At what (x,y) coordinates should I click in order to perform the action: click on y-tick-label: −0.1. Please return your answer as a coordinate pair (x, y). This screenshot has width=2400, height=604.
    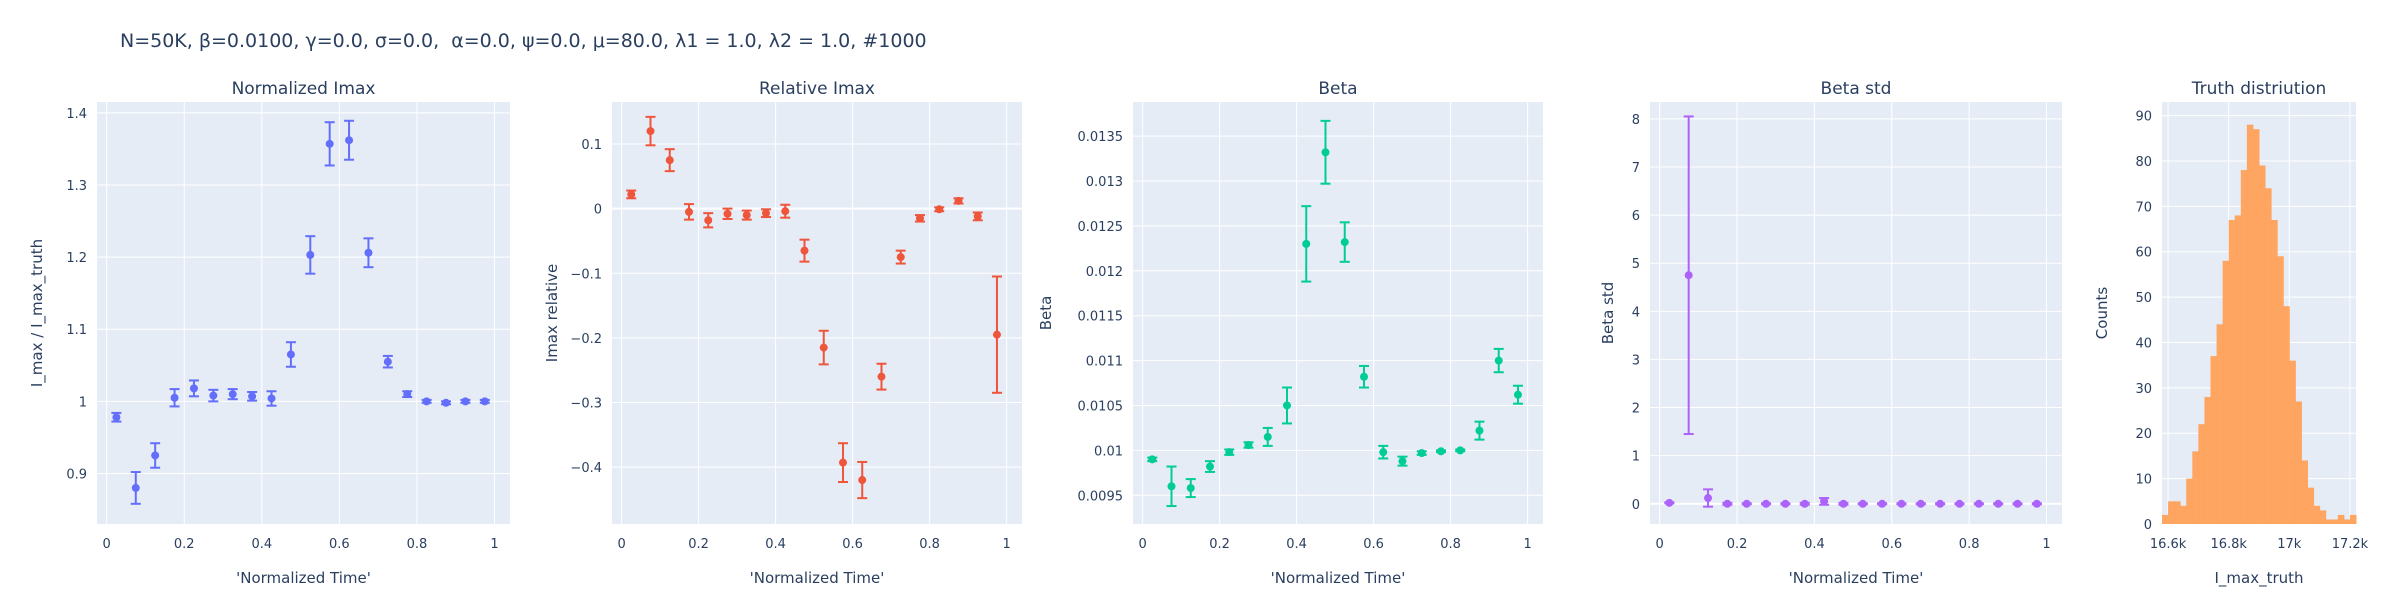
    Looking at the image, I should click on (586, 274).